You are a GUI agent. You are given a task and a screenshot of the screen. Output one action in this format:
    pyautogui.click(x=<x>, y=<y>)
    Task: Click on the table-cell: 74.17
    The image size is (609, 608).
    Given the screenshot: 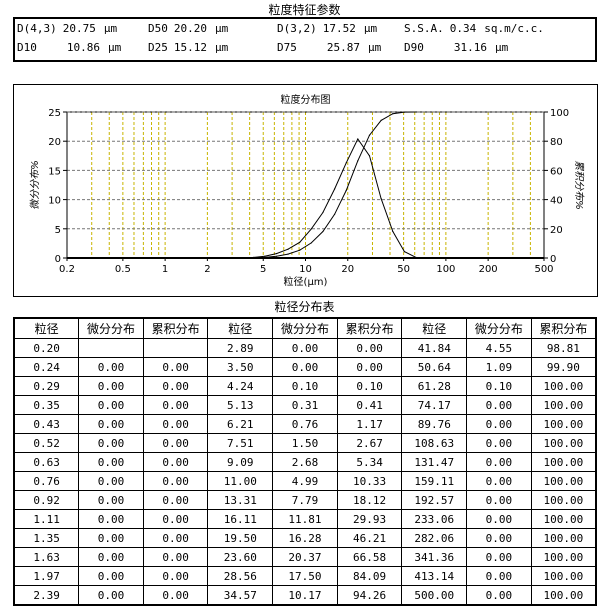 What is the action you would take?
    pyautogui.click(x=434, y=405)
    